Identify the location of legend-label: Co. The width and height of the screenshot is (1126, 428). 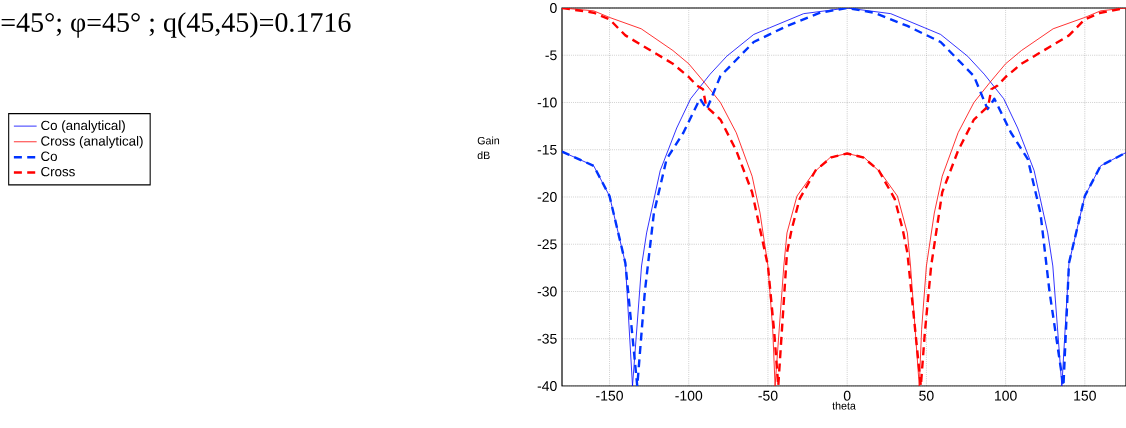
(49, 156).